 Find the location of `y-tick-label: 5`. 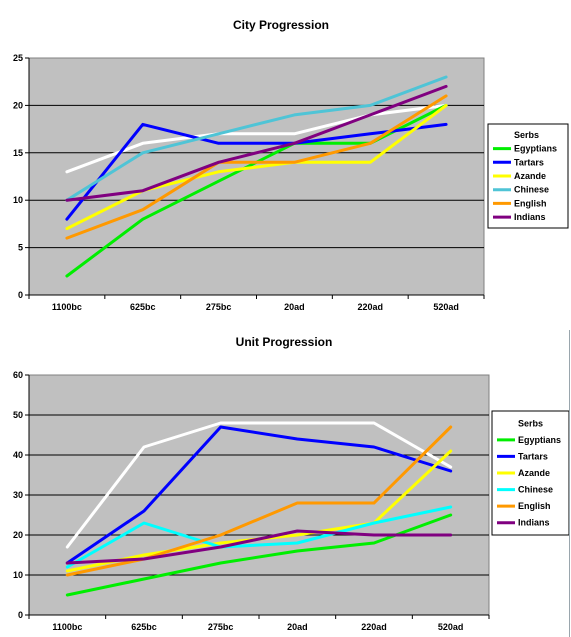

y-tick-label: 5 is located at coordinates (20, 248).